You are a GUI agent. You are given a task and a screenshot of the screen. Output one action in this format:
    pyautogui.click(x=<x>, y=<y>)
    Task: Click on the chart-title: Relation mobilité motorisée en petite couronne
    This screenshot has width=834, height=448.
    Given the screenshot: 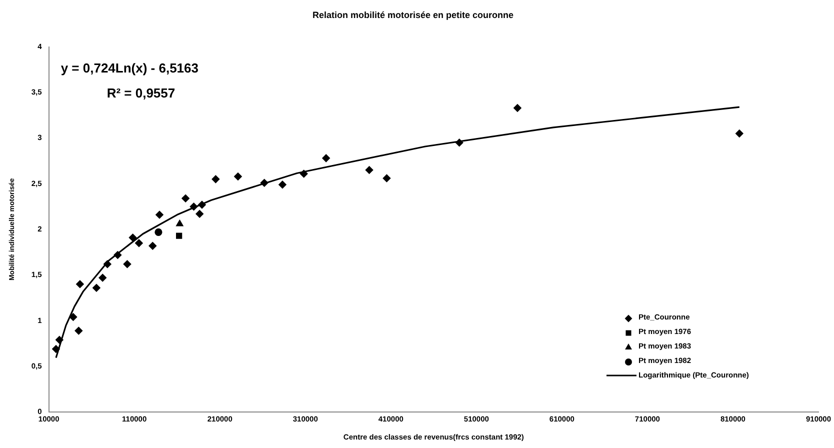 What is the action you would take?
    pyautogui.click(x=413, y=15)
    